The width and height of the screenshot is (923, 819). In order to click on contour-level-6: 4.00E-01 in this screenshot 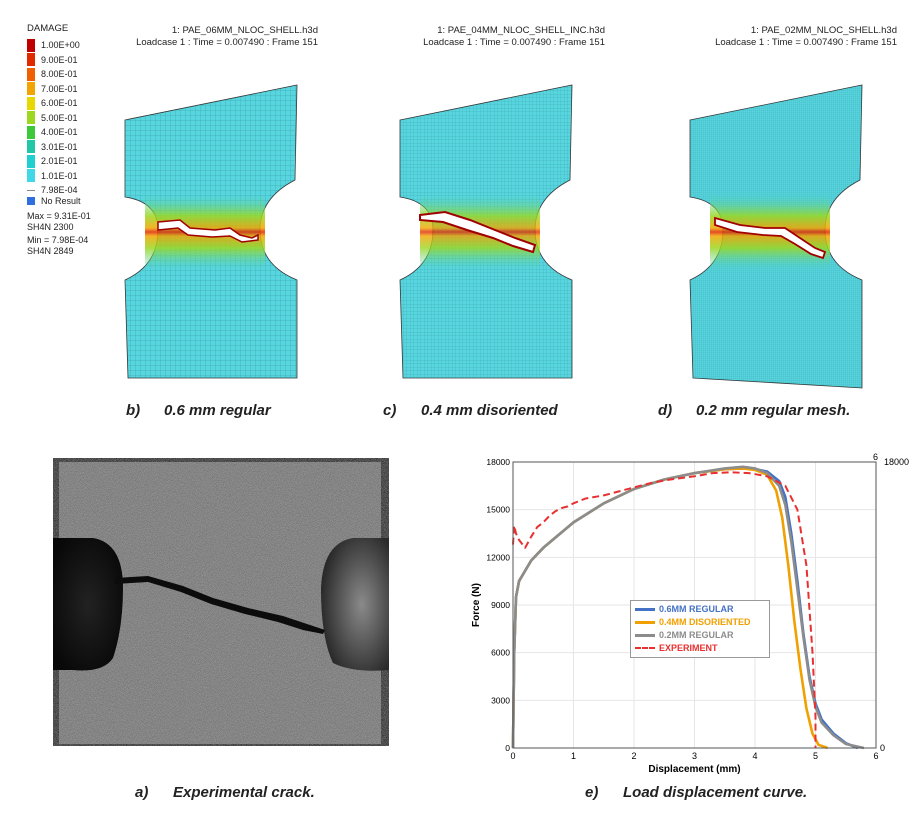, I will do `click(52, 132)`.